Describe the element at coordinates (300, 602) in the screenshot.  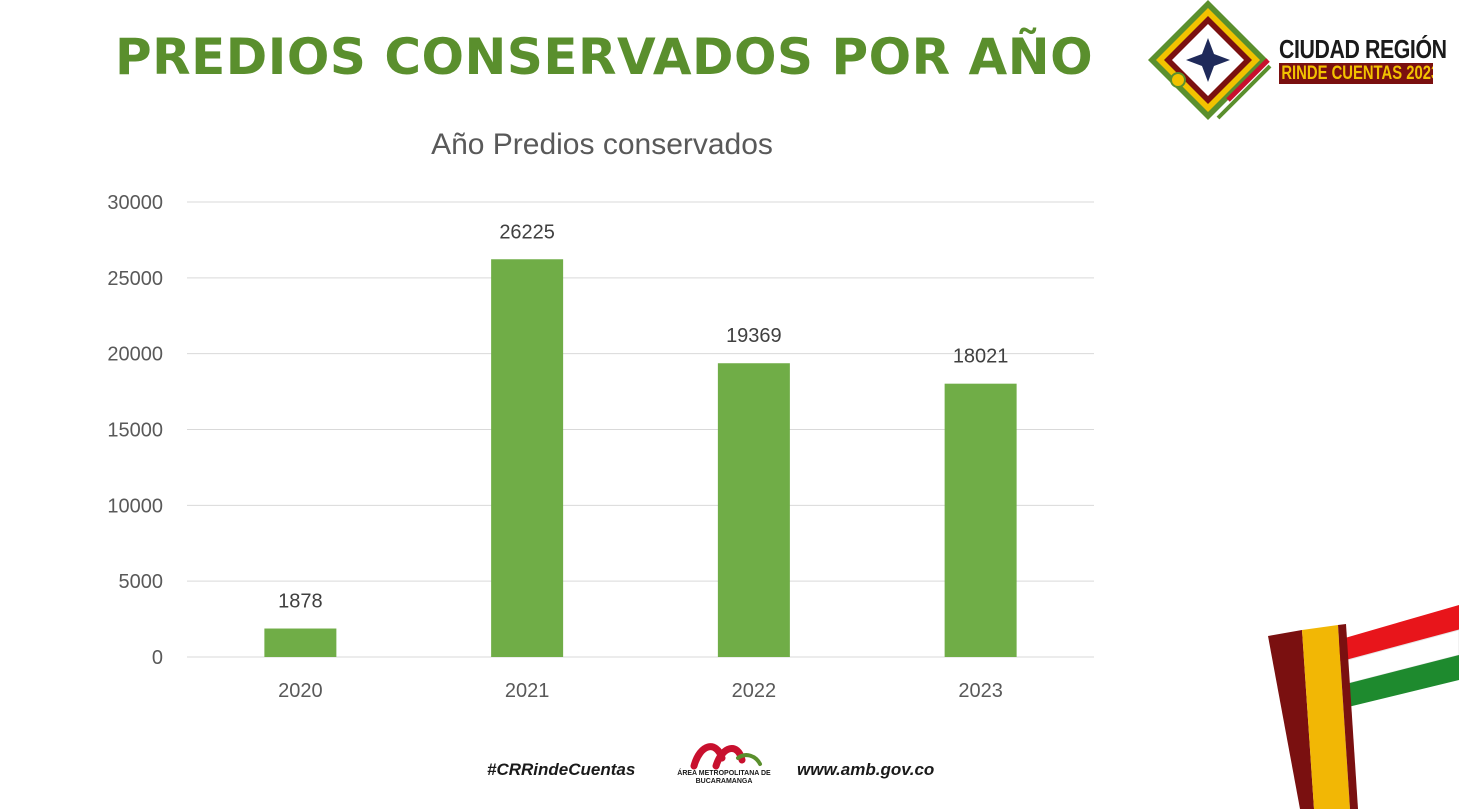
I see `data-label-2020: 1878` at that location.